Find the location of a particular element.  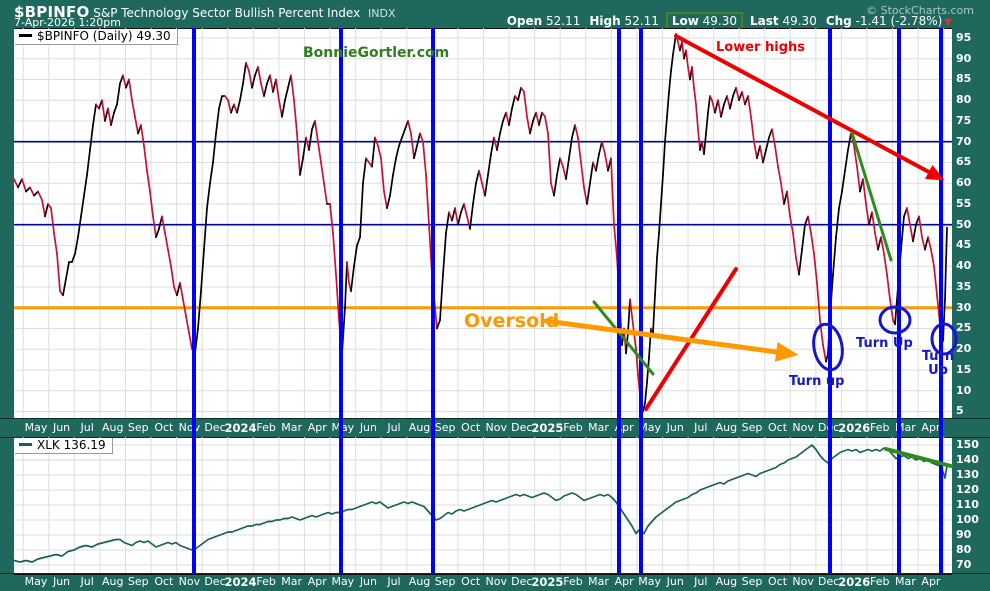

low-value: 49.30 is located at coordinates (720, 21).